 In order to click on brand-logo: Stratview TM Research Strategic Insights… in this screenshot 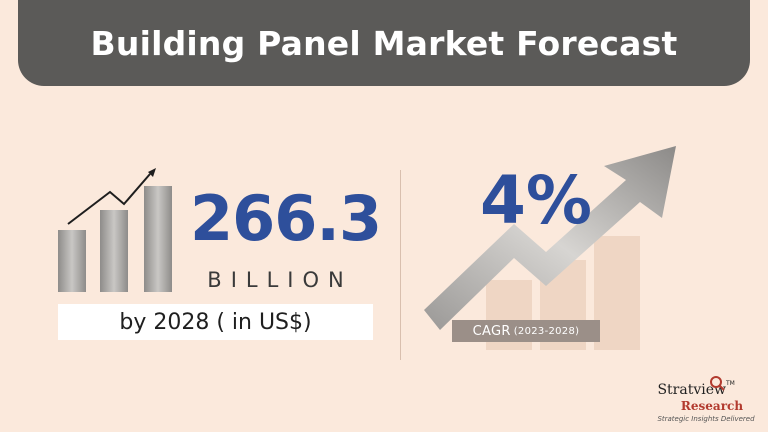, I will do `click(701, 400)`.